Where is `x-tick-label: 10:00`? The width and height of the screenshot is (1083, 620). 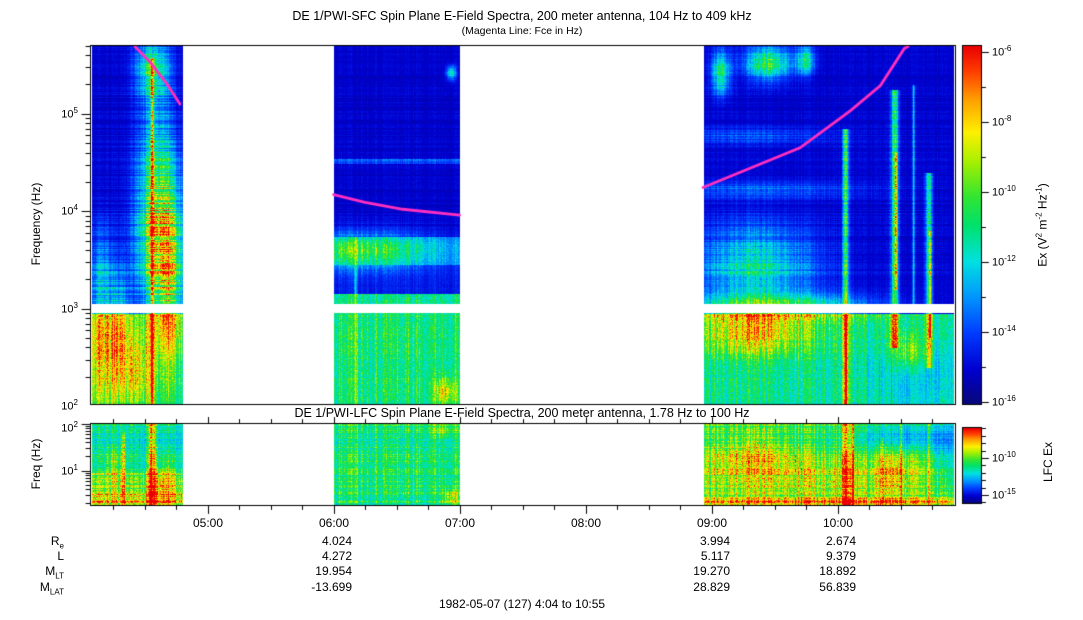 x-tick-label: 10:00 is located at coordinates (838, 523).